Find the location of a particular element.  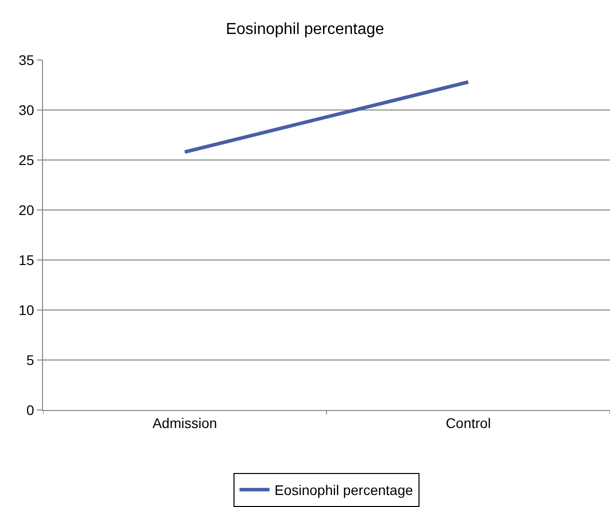

x-tick-label: Control is located at coordinates (468, 422).